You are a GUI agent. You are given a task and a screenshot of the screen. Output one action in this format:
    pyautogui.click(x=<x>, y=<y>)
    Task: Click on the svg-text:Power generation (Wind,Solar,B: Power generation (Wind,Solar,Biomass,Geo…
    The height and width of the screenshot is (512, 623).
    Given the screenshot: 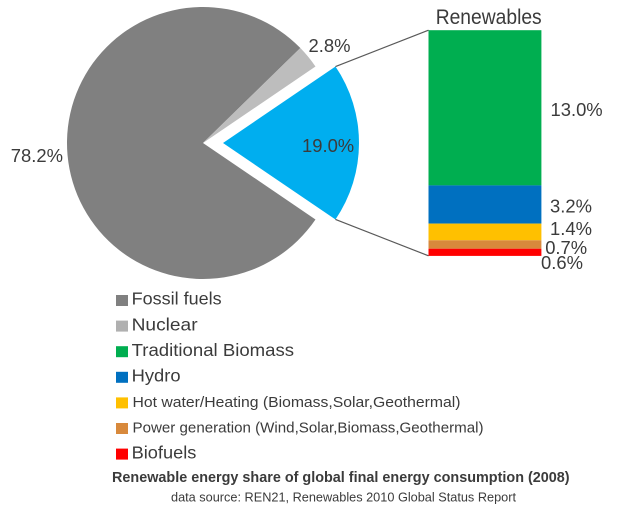 What is the action you would take?
    pyautogui.click(x=308, y=428)
    